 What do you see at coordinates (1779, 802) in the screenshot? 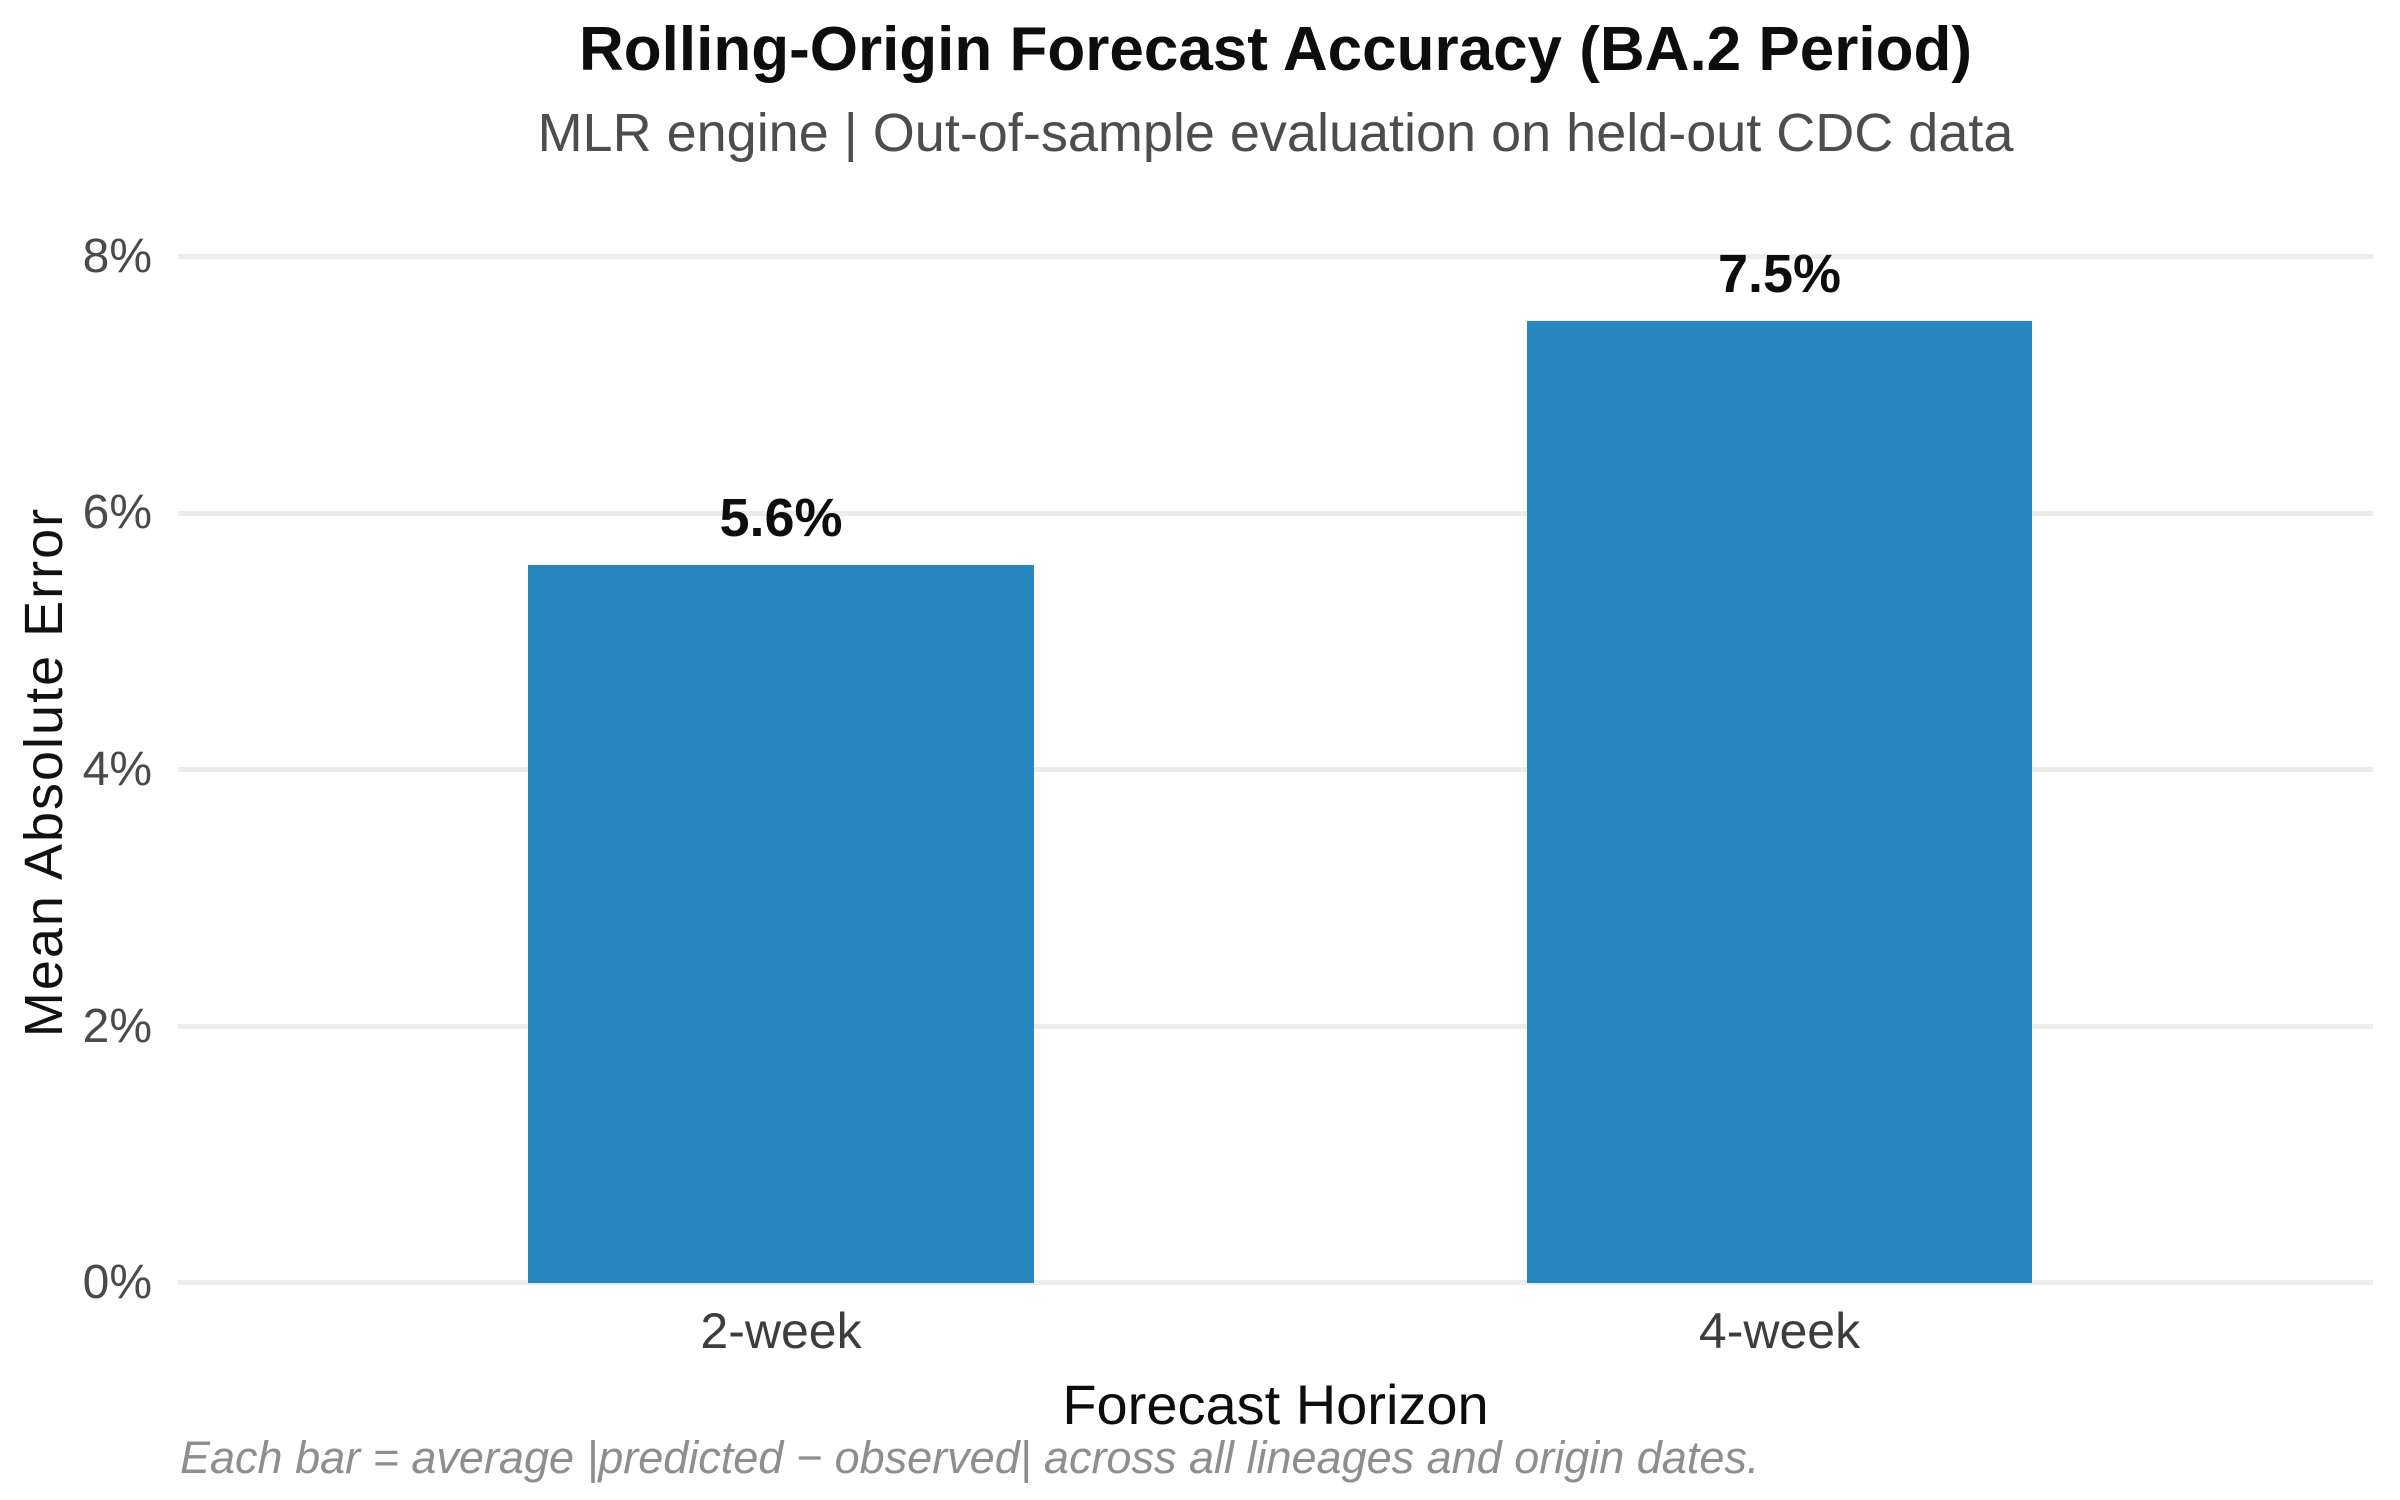
I see `bar-4-week` at bounding box center [1779, 802].